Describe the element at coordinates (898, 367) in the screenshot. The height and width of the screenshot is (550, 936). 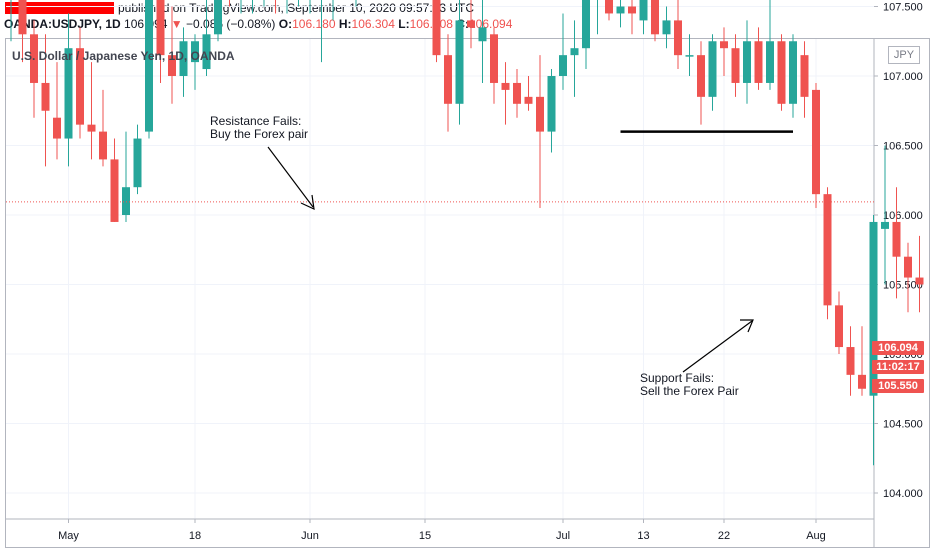
I see `countdown-tag: 11:02:17` at that location.